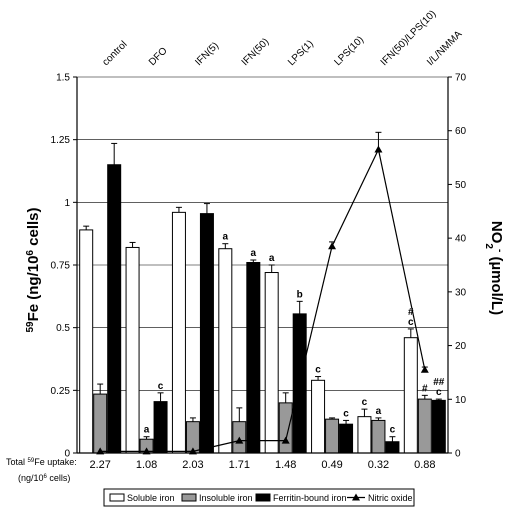 The width and height of the screenshot is (520, 516). Describe the element at coordinates (331, 465) in the screenshot. I see `uptake-value: 0.49` at that location.